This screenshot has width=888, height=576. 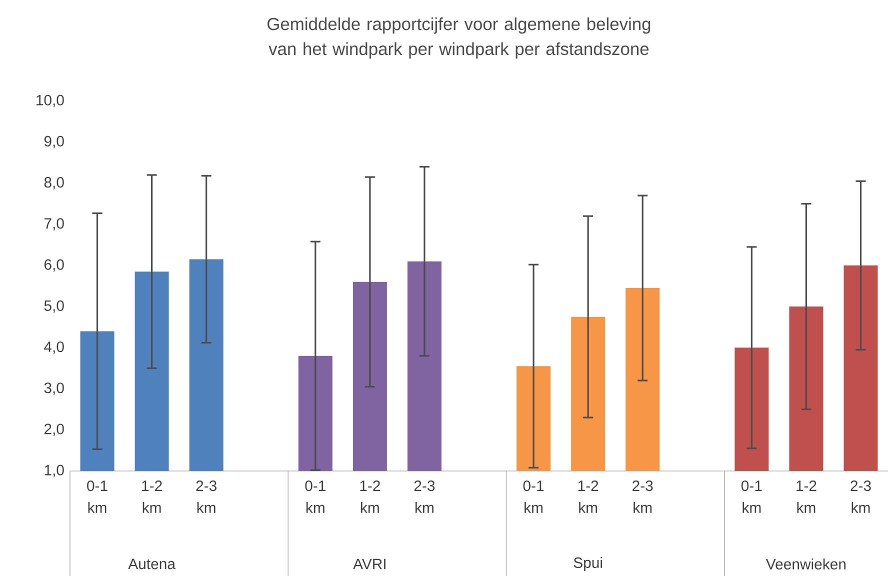 I want to click on y-tick-label: 2,0, so click(x=54, y=430).